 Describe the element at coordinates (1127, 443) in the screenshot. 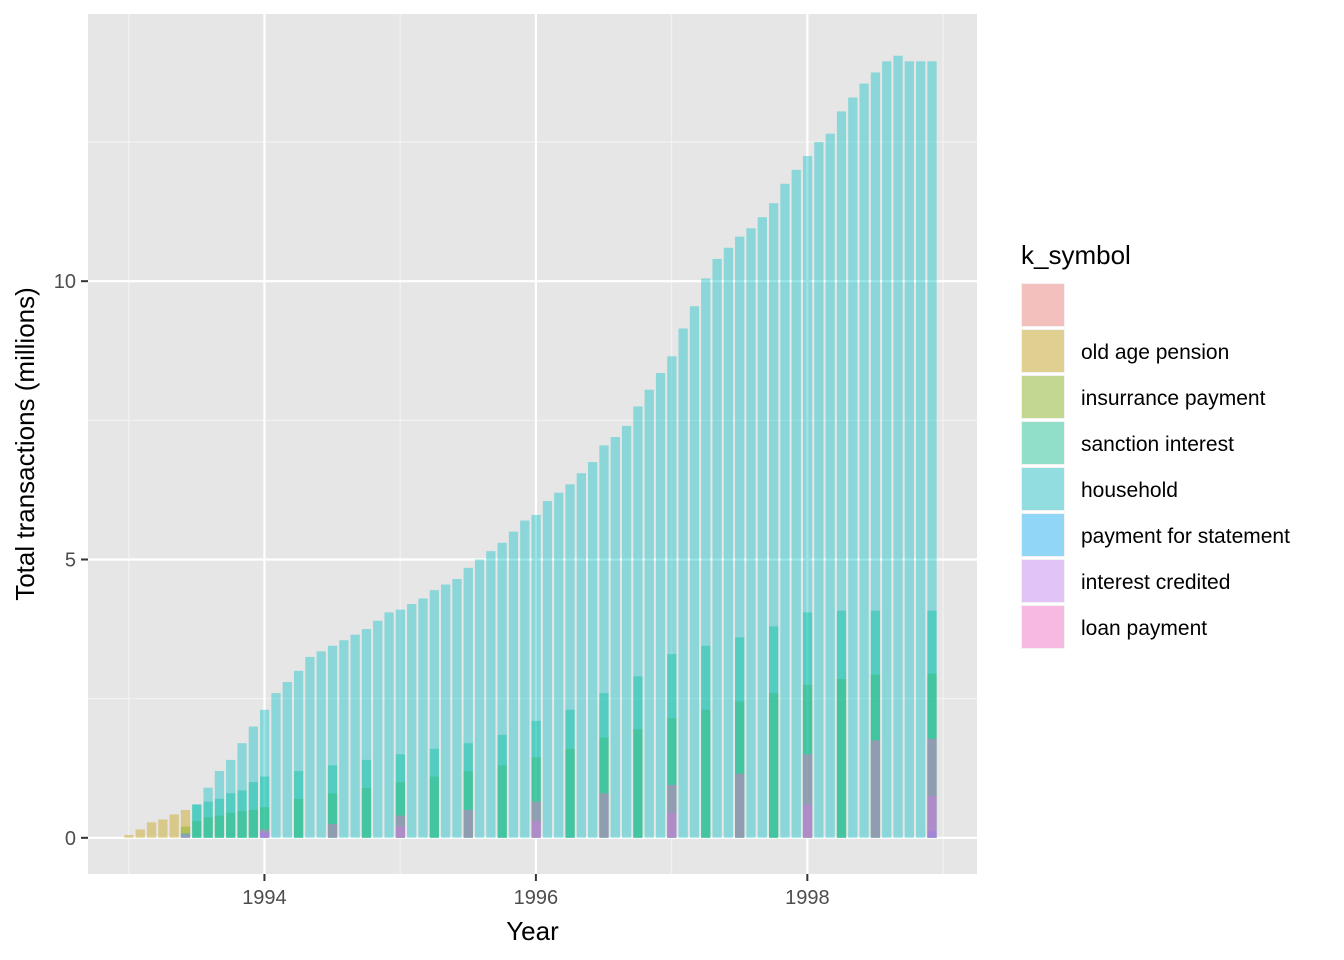

I see `legend-item: sanction interest` at that location.